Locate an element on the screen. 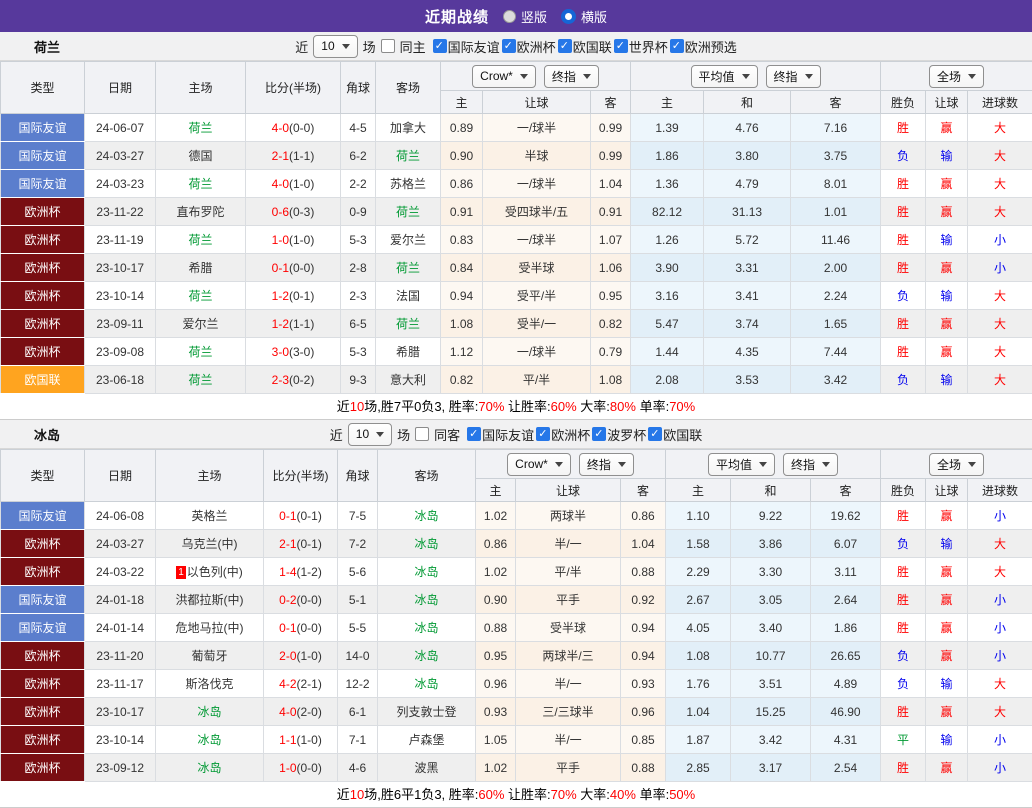  away-team: 加拿大 is located at coordinates (408, 128).